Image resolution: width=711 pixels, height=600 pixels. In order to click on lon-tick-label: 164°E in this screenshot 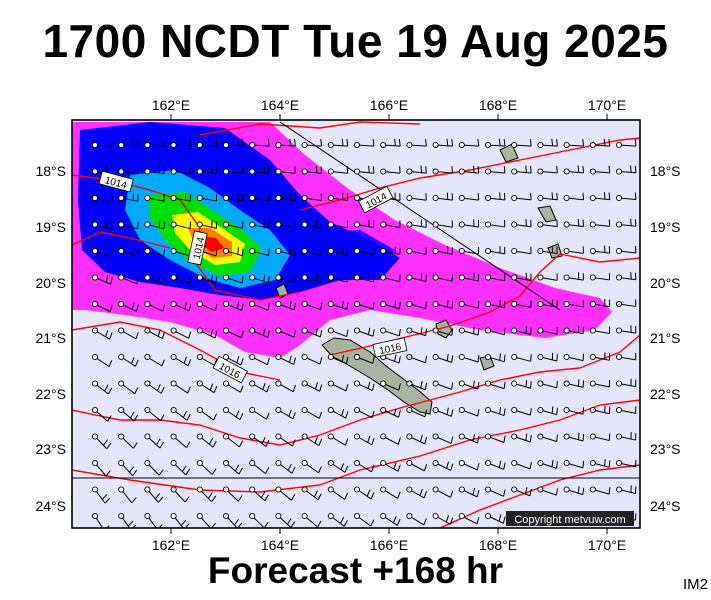, I will do `click(280, 545)`.